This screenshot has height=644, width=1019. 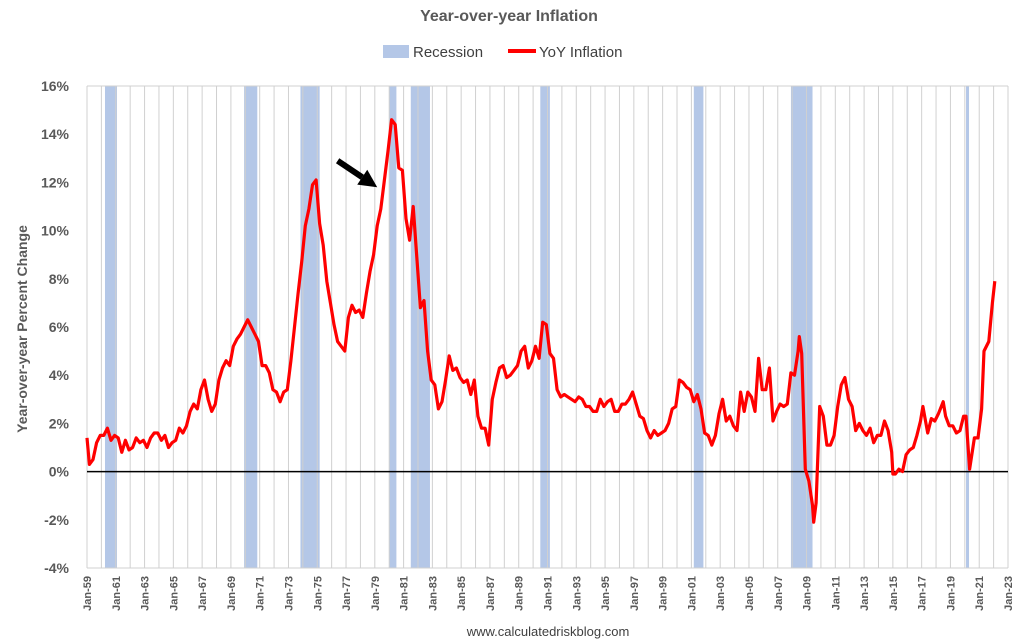 What do you see at coordinates (577, 593) in the screenshot?
I see `x-tick-label: Jan-93` at bounding box center [577, 593].